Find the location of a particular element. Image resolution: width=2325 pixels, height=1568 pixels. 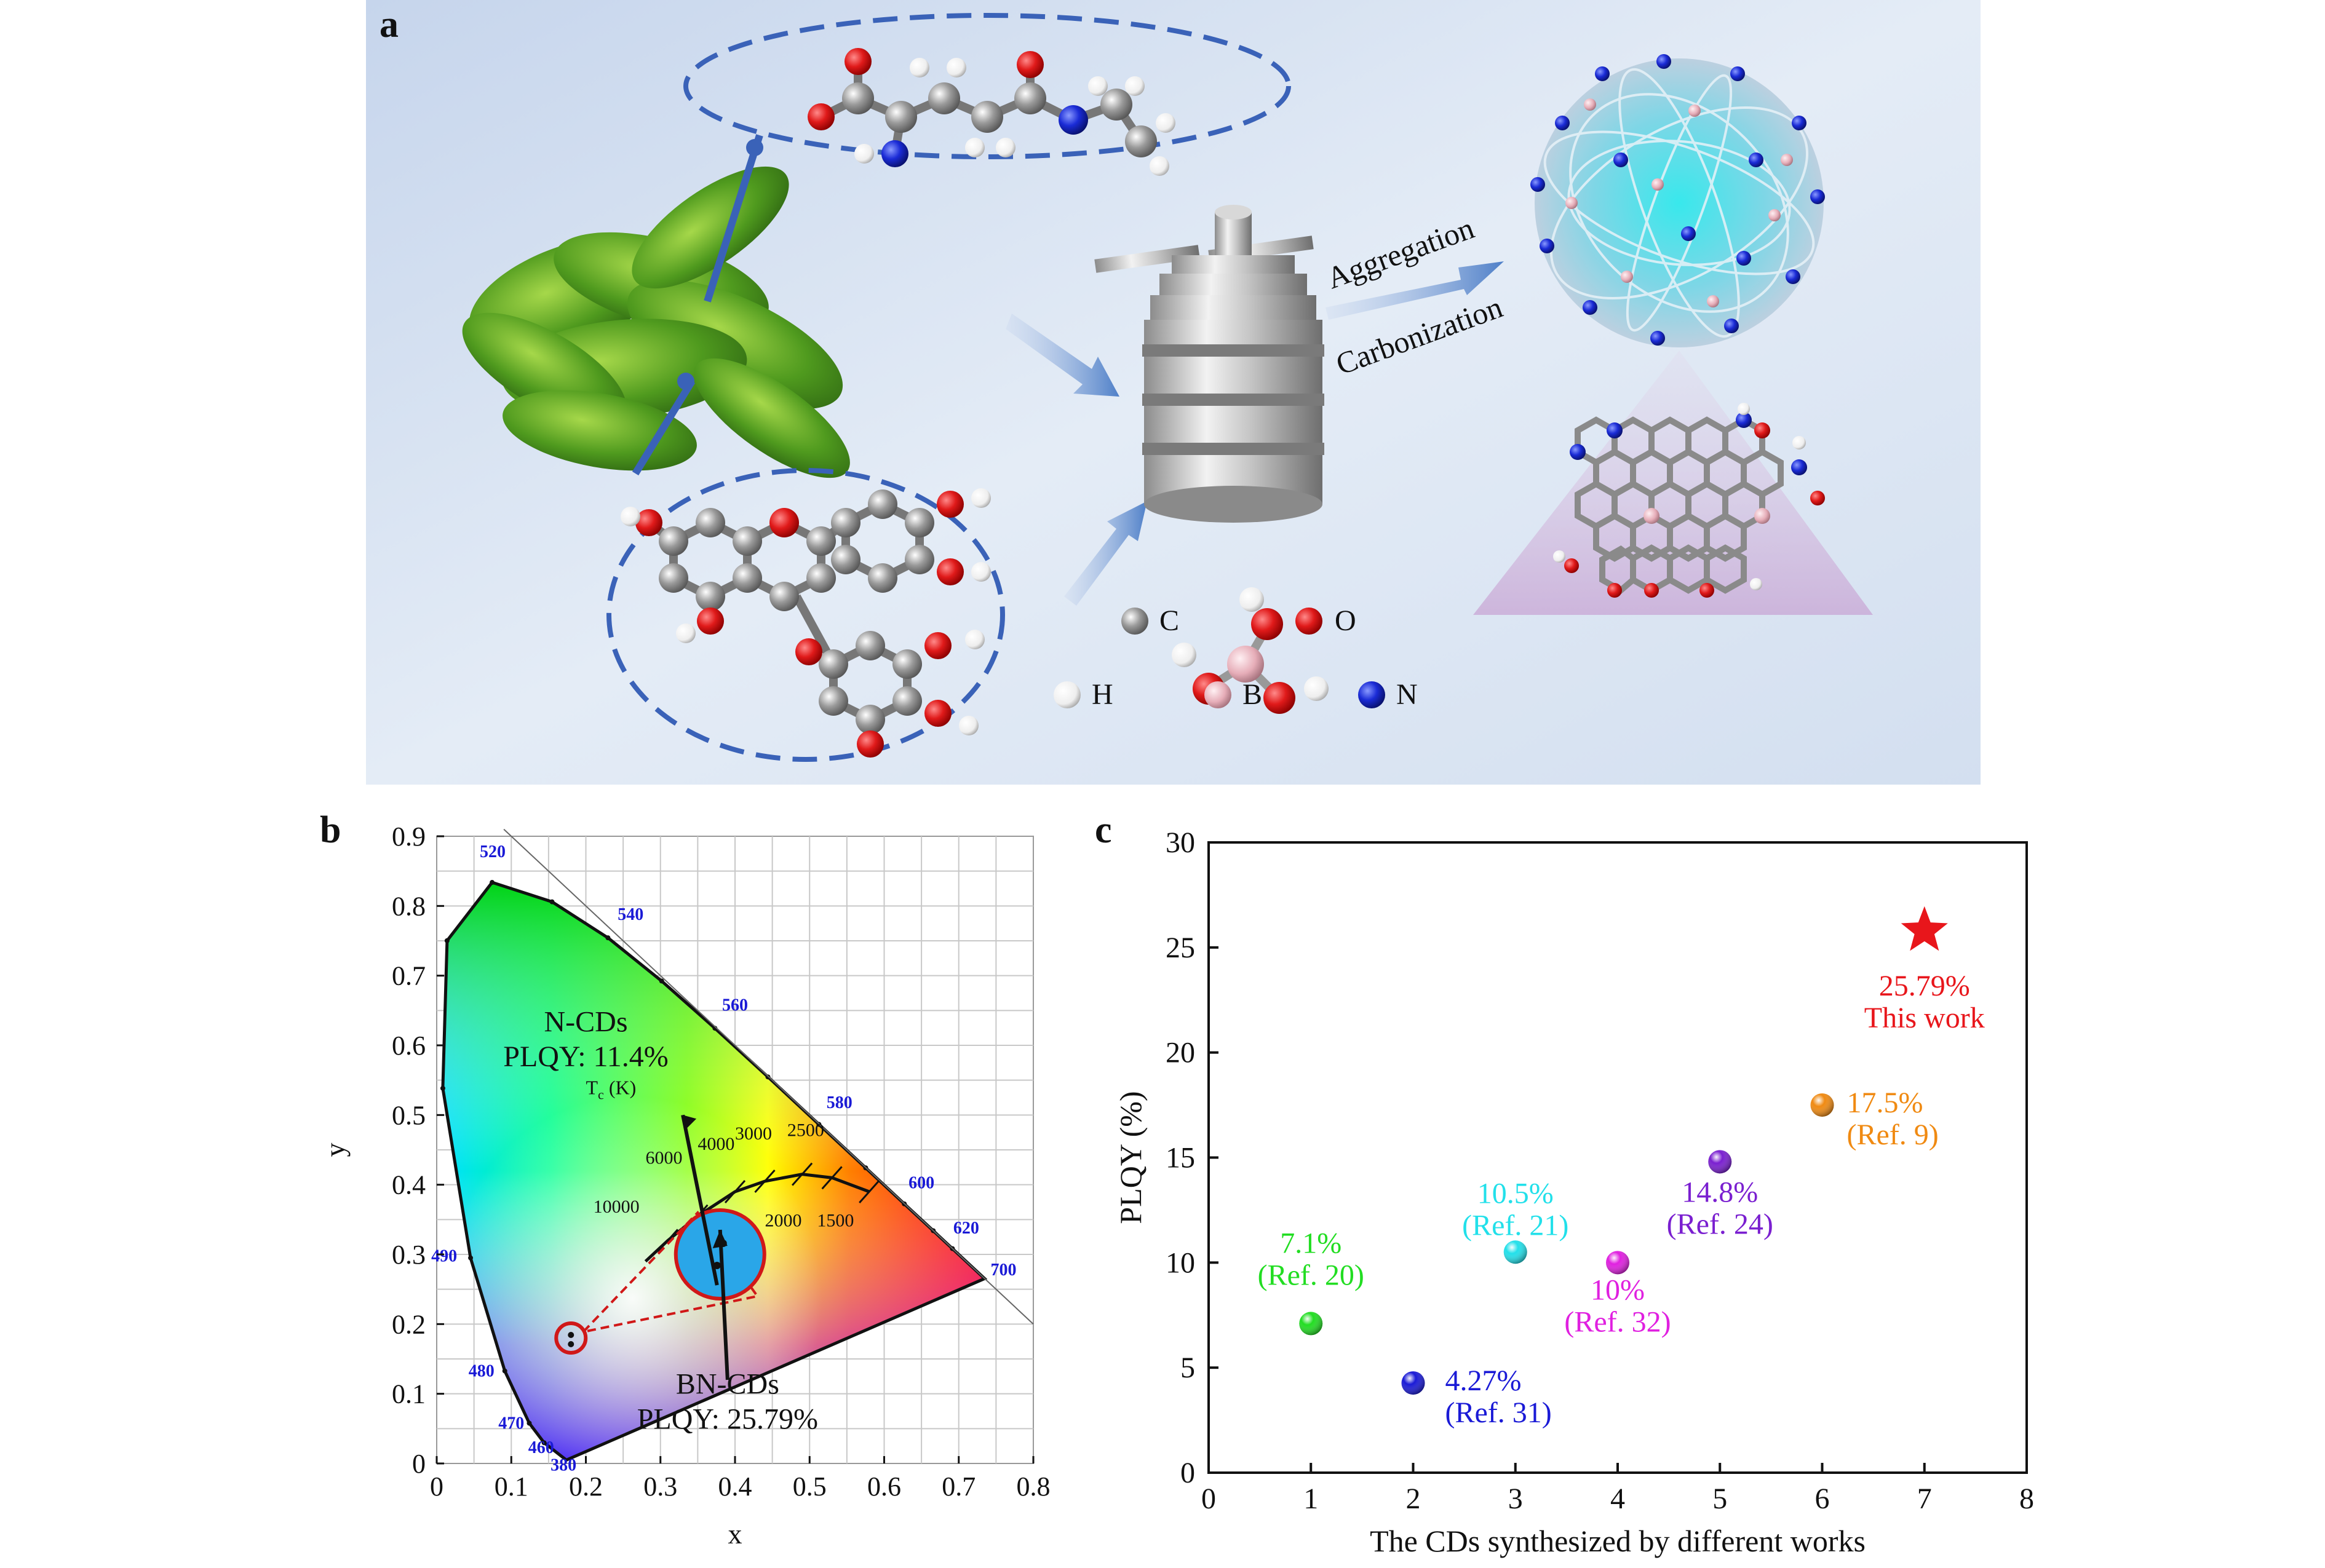

cie-x-tick-label: 0.4 is located at coordinates (735, 1486).